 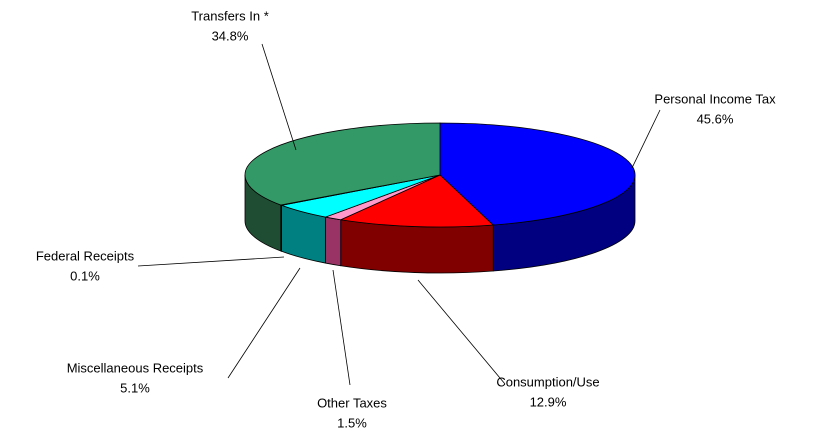 What do you see at coordinates (85, 275) in the screenshot?
I see `slice-value-label: 0.1%` at bounding box center [85, 275].